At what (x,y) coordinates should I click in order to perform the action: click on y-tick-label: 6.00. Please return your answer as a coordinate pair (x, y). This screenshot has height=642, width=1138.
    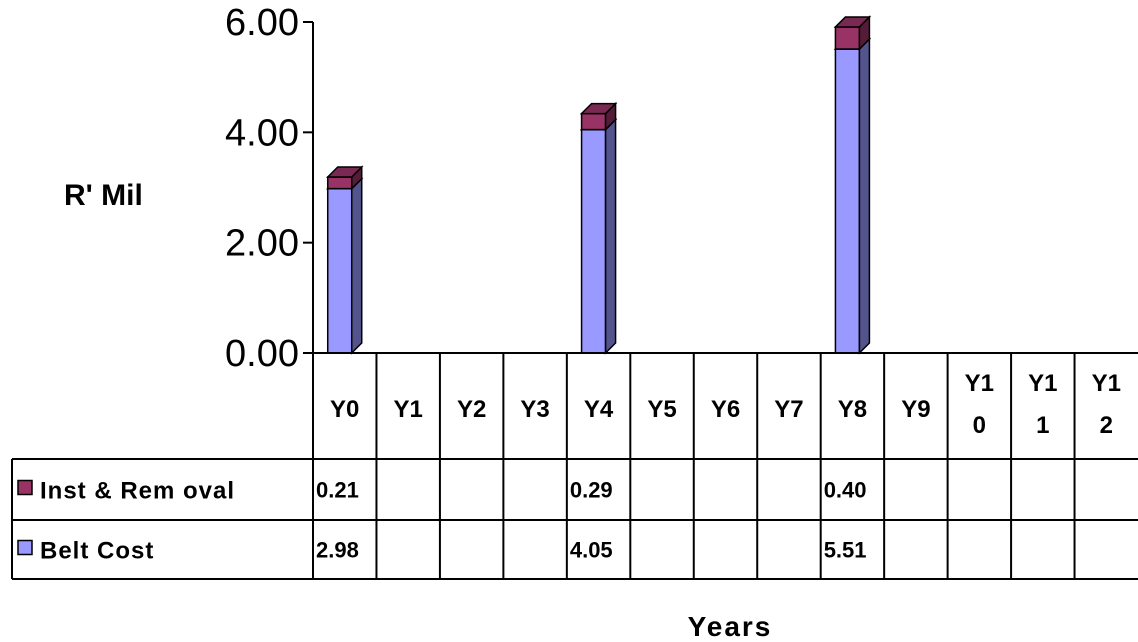
    Looking at the image, I should click on (262, 23).